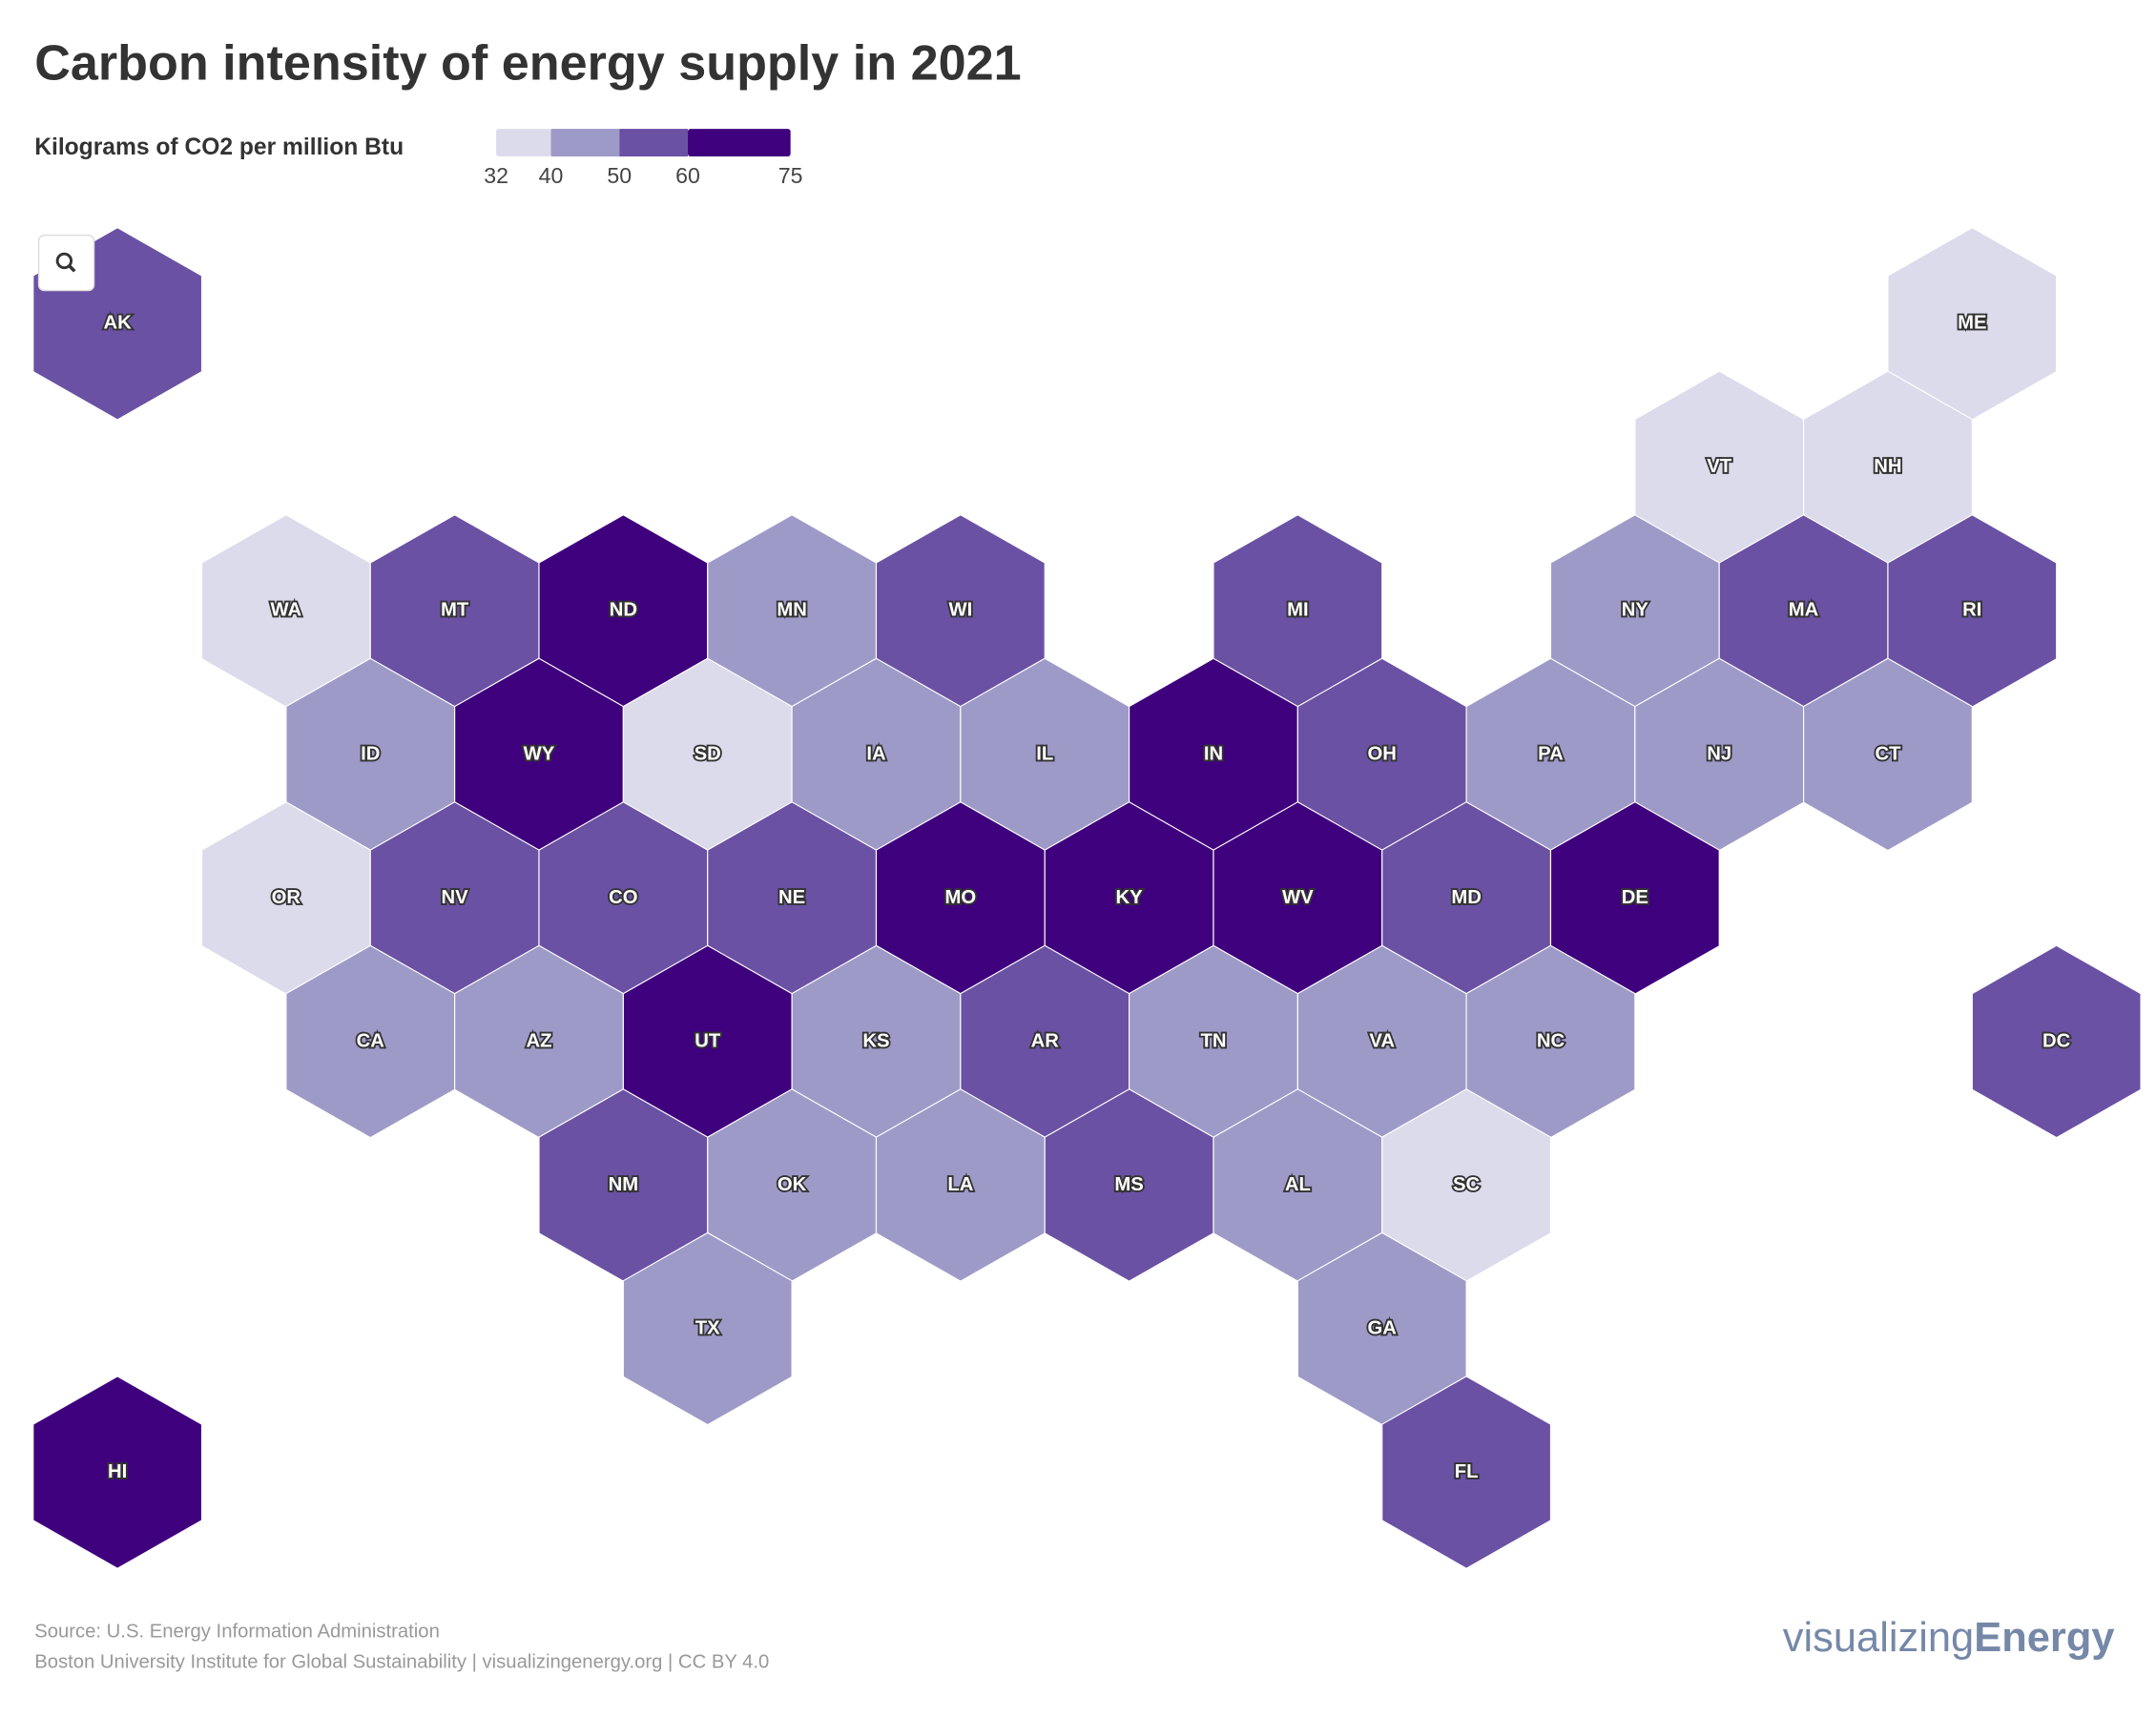 The image size is (2156, 1717). I want to click on state-label: DE, so click(1635, 897).